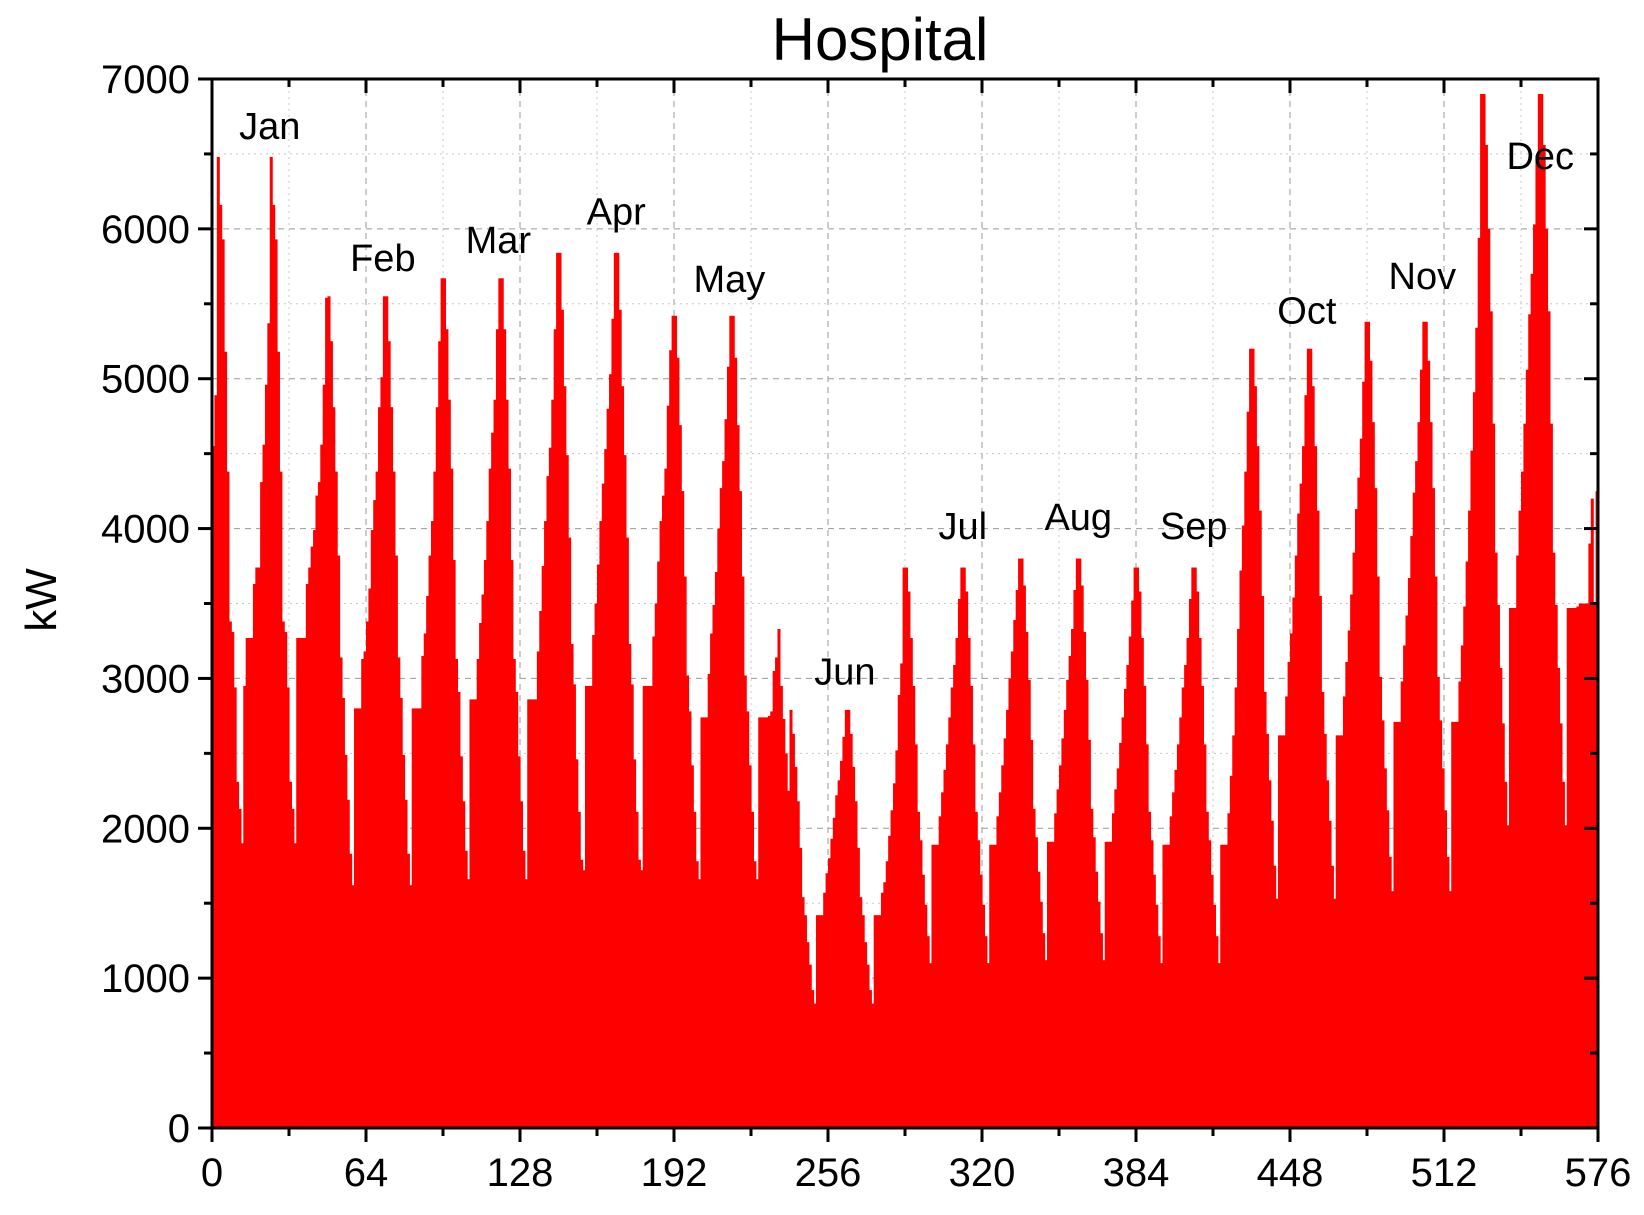 The image size is (1644, 1215). I want to click on month-label: Sep, so click(1194, 527).